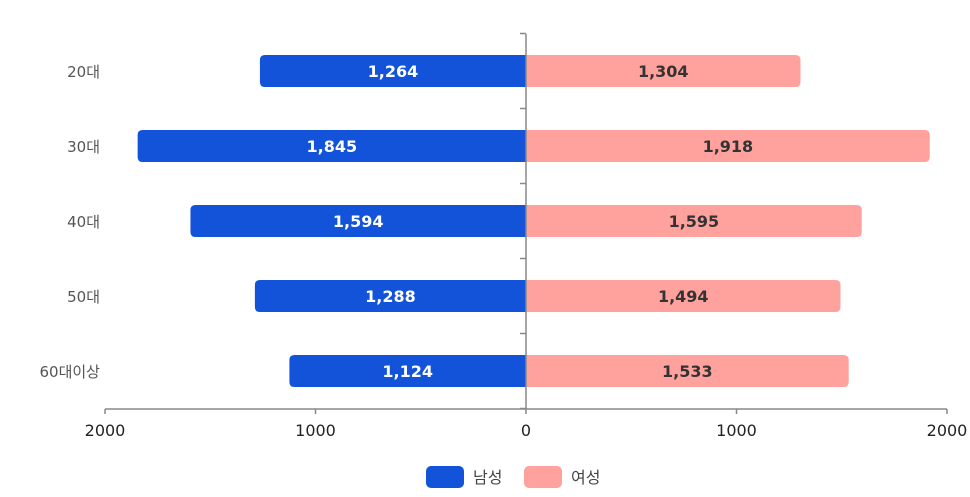  Describe the element at coordinates (70, 372) in the screenshot. I see `category-label: 60대이상` at that location.